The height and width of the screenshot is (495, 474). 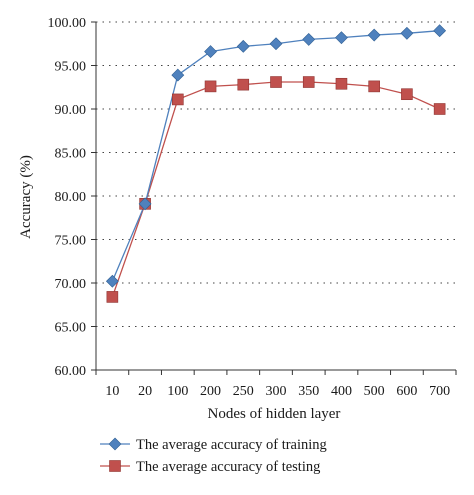 I want to click on y-tick-label: 60.00, so click(x=71, y=371).